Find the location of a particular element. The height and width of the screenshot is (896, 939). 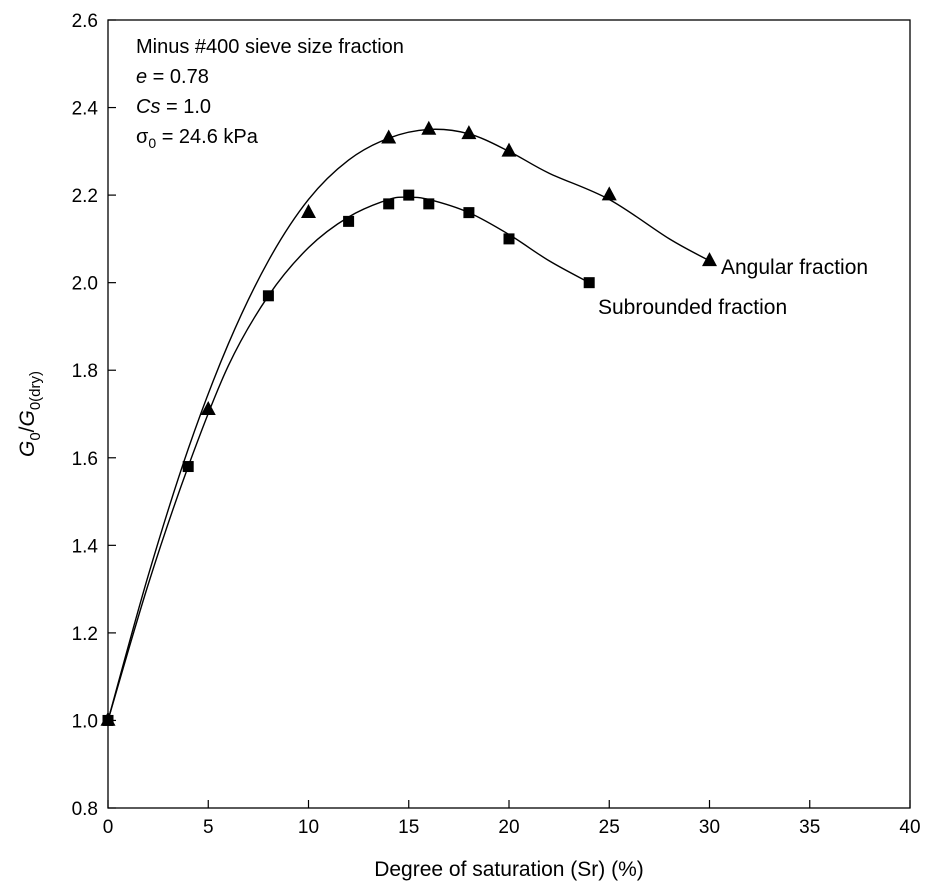

annotation-sigma-sub: 0 is located at coordinates (152, 143).